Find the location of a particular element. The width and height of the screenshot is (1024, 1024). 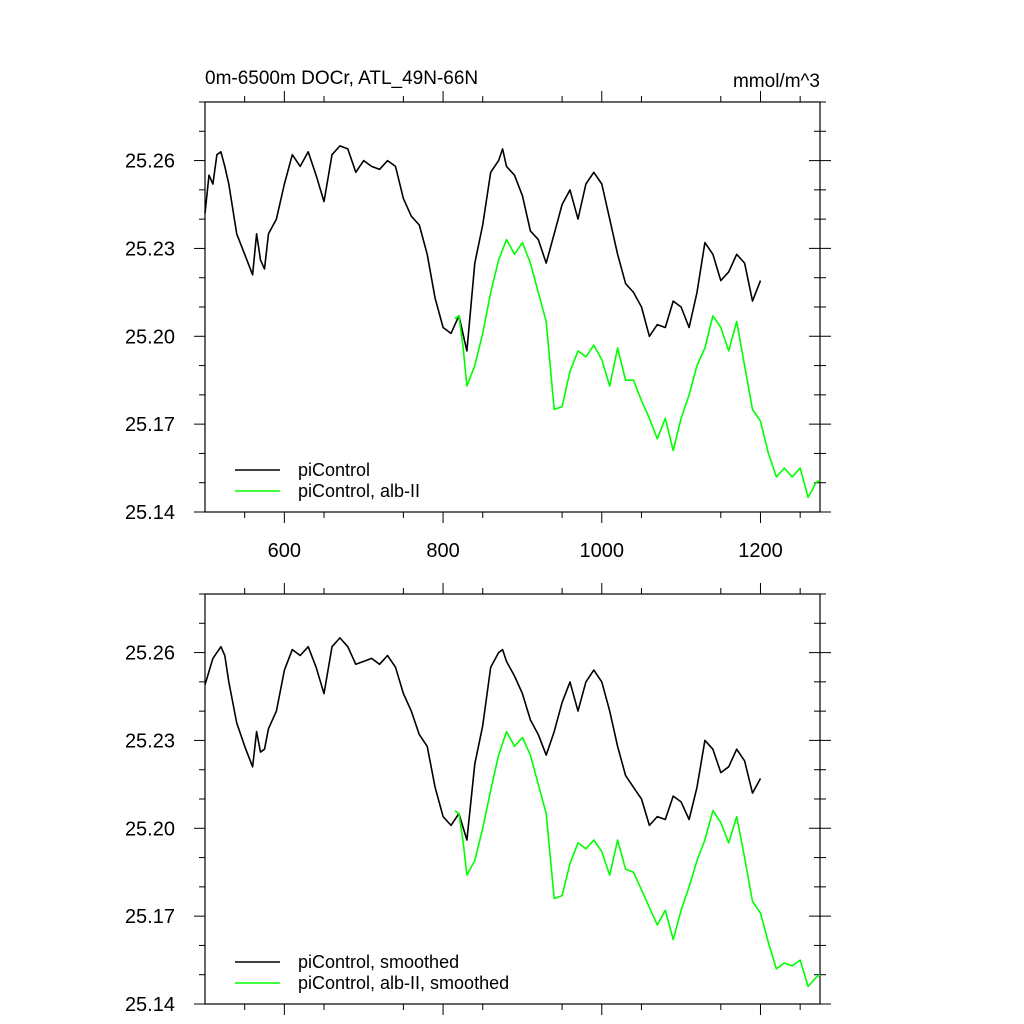

x-tick-label: 600 is located at coordinates (284, 551).